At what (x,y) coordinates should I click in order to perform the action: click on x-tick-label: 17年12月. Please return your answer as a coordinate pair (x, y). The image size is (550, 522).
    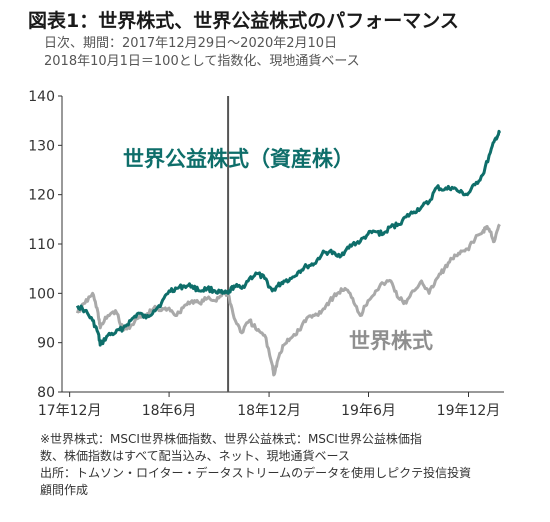
    Looking at the image, I should click on (70, 411).